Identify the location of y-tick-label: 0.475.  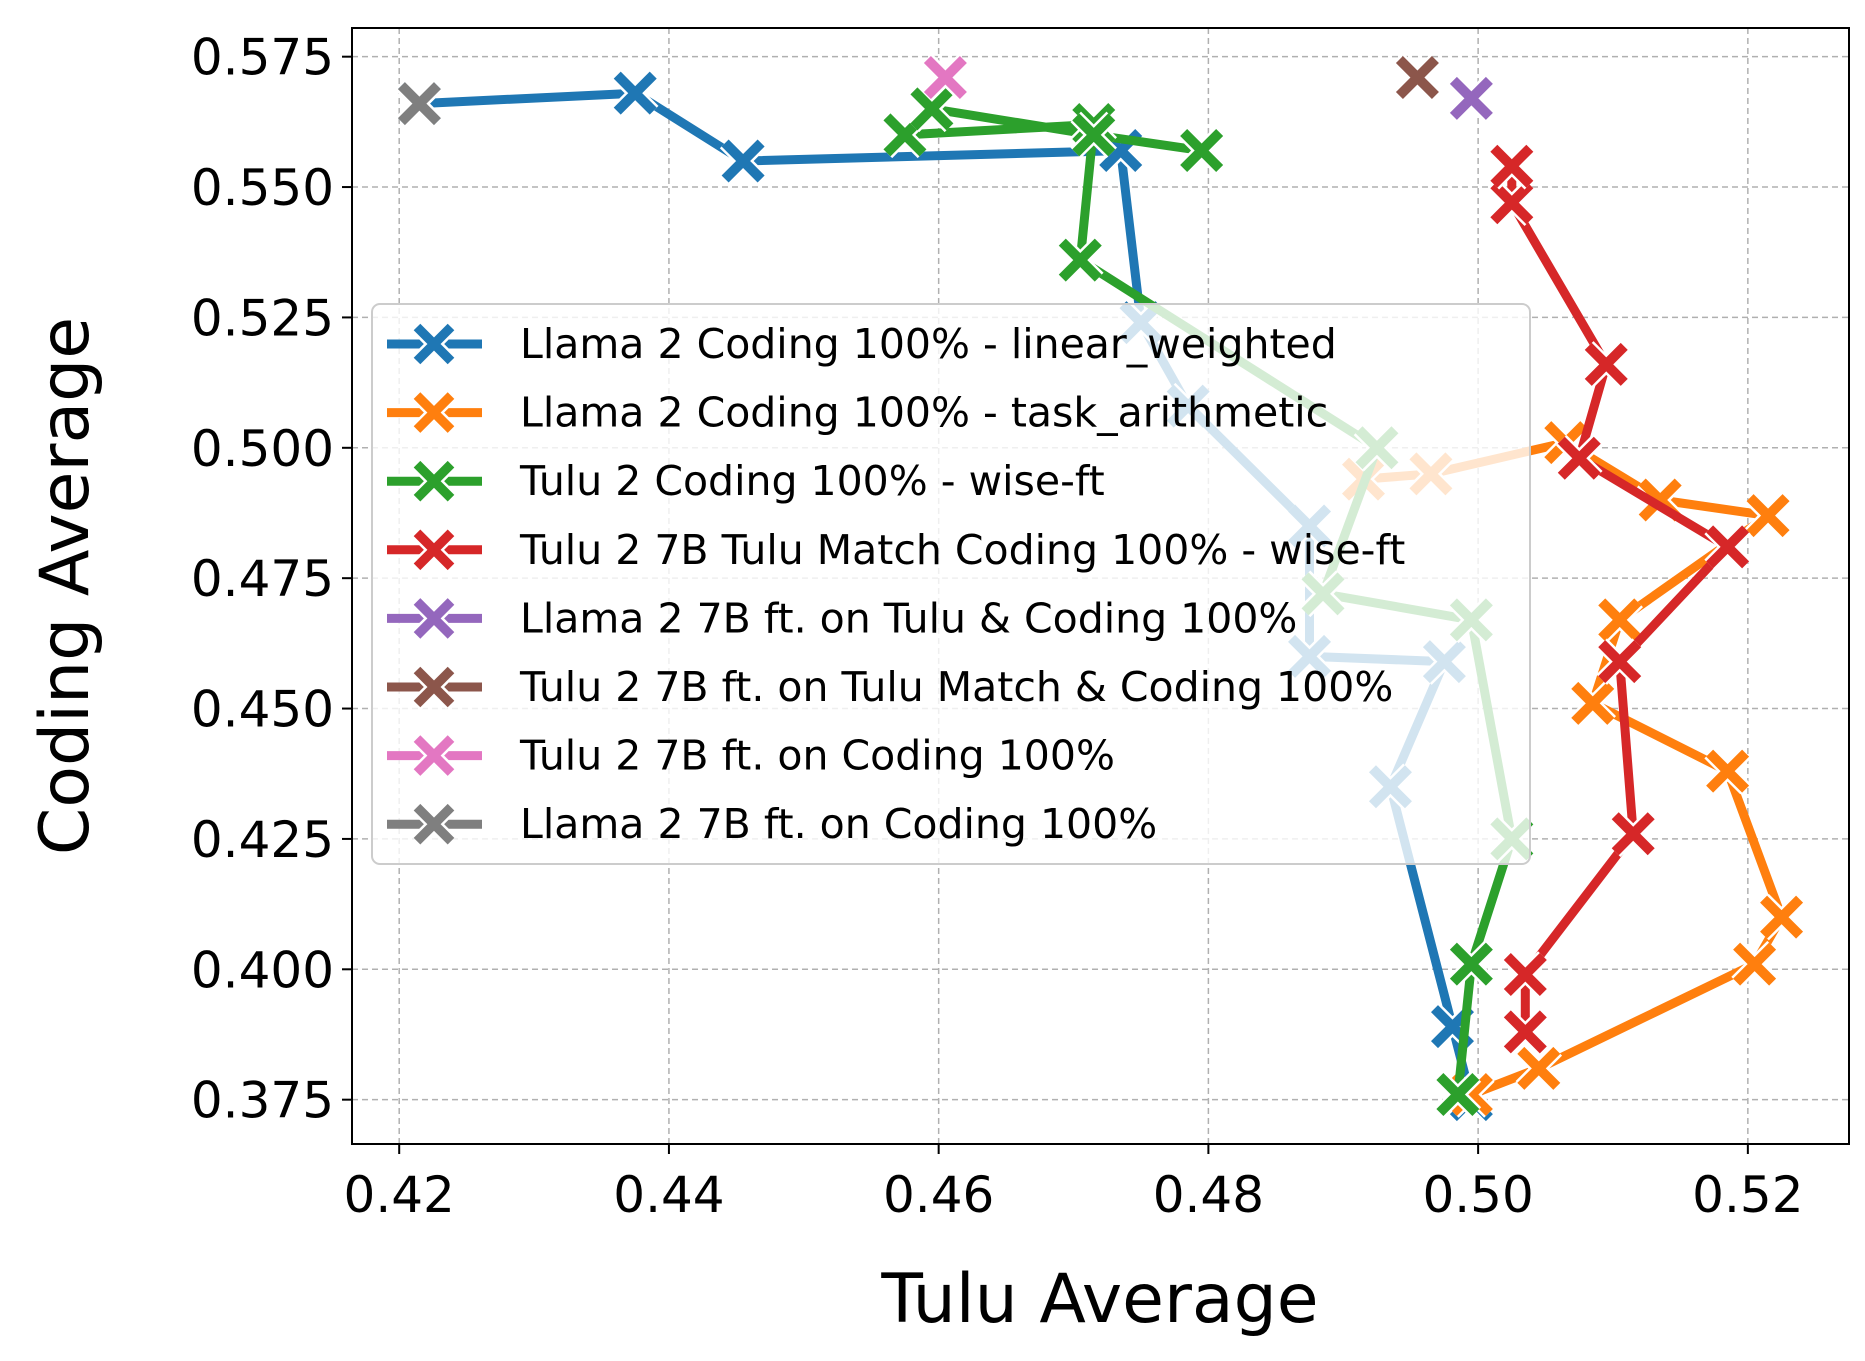
(262, 579).